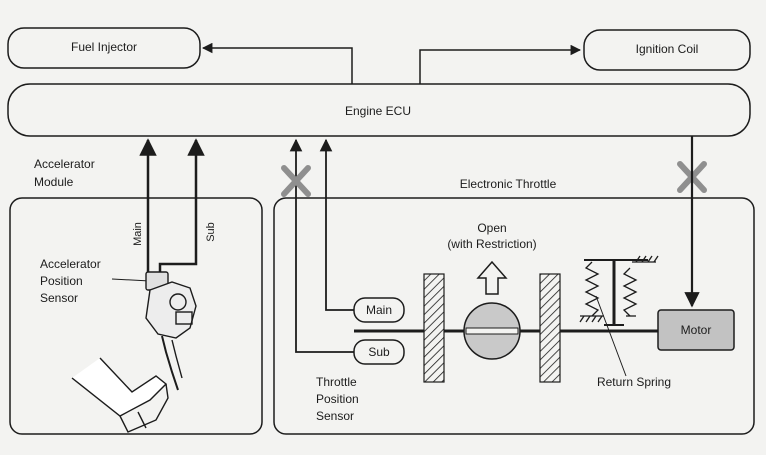 This screenshot has height=455, width=766. I want to click on motor-box, so click(696, 330).